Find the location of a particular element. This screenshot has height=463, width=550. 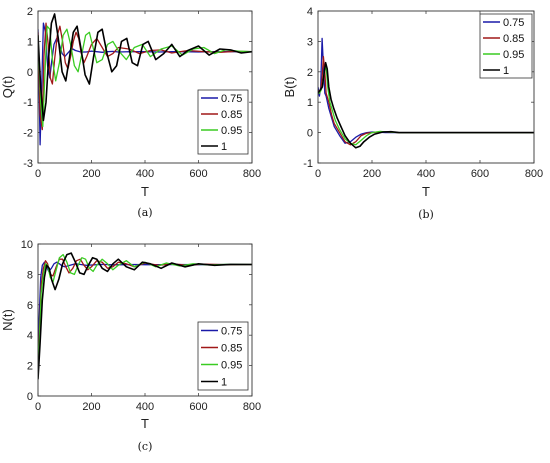

panel-label: (b) is located at coordinates (426, 214).